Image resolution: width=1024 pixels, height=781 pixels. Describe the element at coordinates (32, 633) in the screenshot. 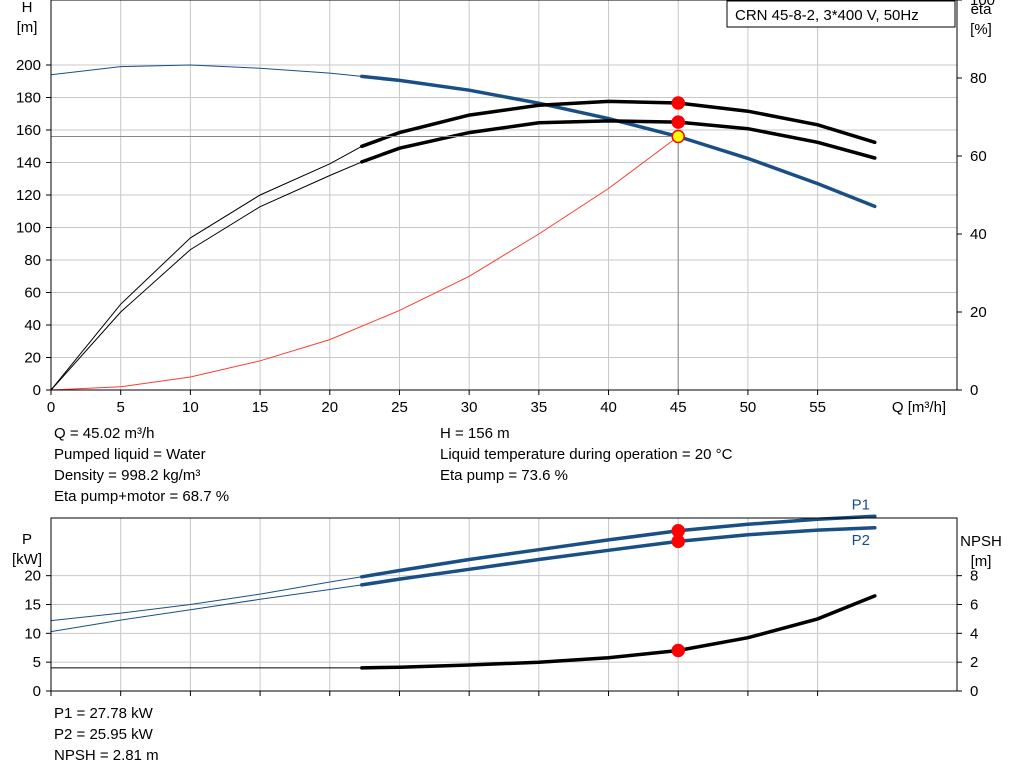

I see `panel2-left-tick-label: 10` at that location.